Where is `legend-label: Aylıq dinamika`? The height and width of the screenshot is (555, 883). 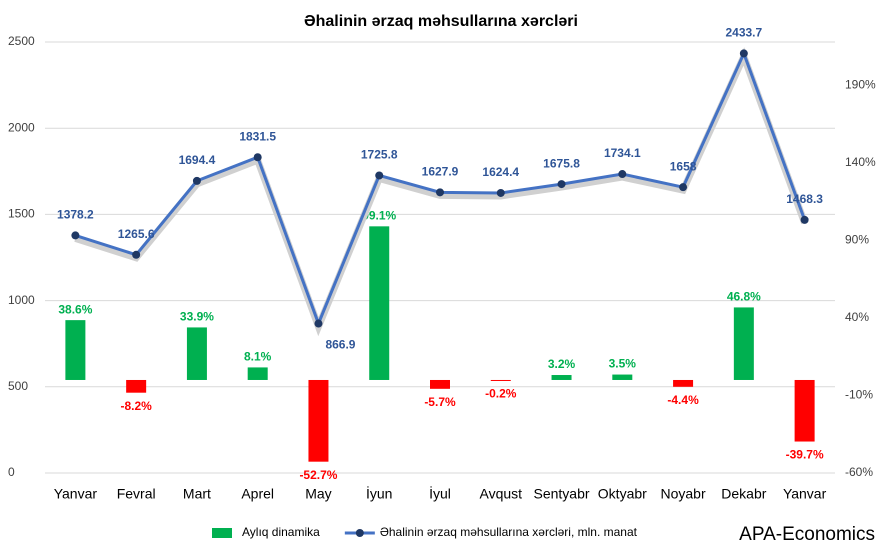
legend-label: Aylıq dinamika is located at coordinates (281, 532).